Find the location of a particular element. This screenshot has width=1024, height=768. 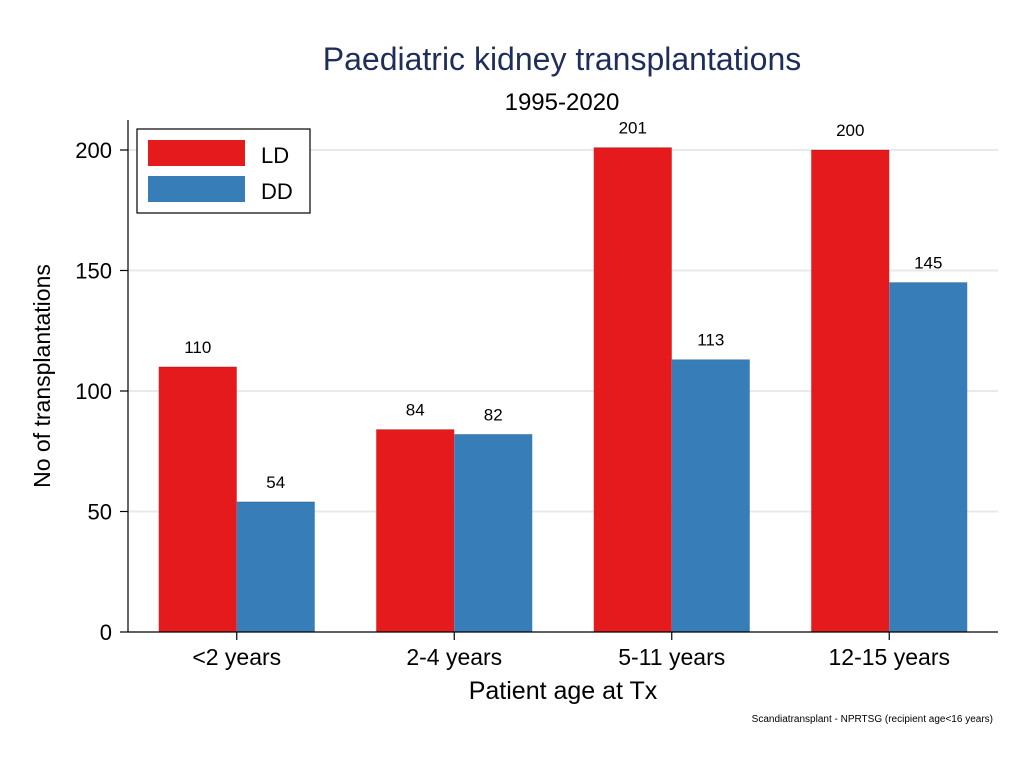

y-ticks: 0 50 100 150 200 is located at coordinates (101, 391).